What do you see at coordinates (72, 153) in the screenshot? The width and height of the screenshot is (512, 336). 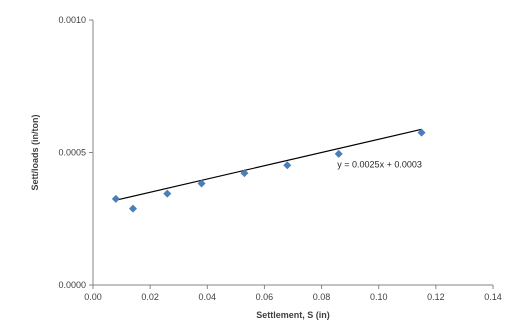 I see `y-tick-label: 0.0005` at bounding box center [72, 153].